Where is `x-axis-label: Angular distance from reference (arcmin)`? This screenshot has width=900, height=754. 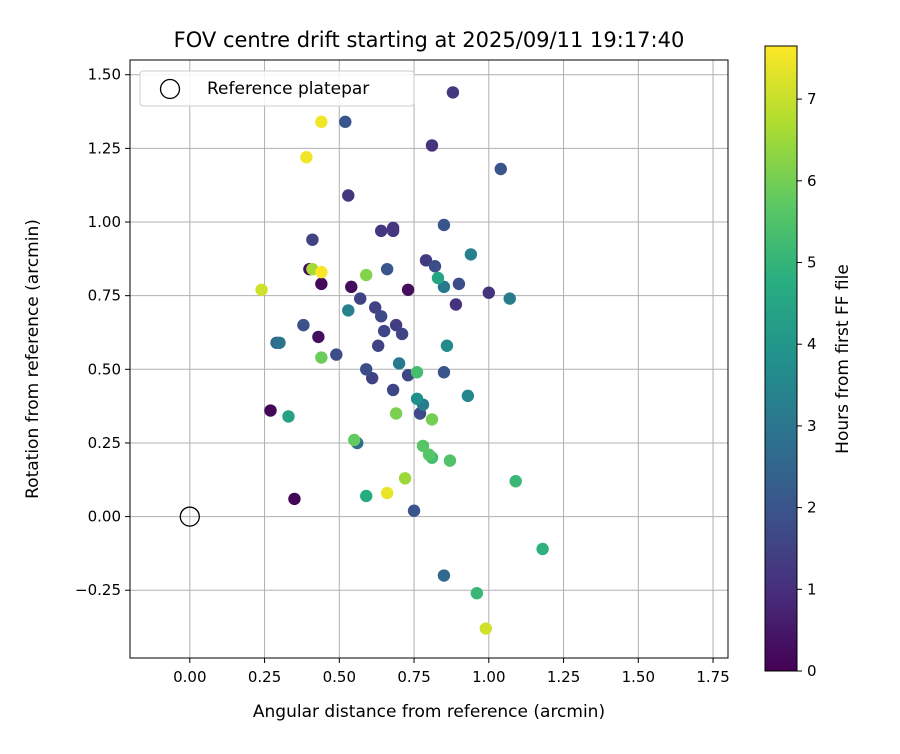 x-axis-label: Angular distance from reference (arcmin) is located at coordinates (429, 712).